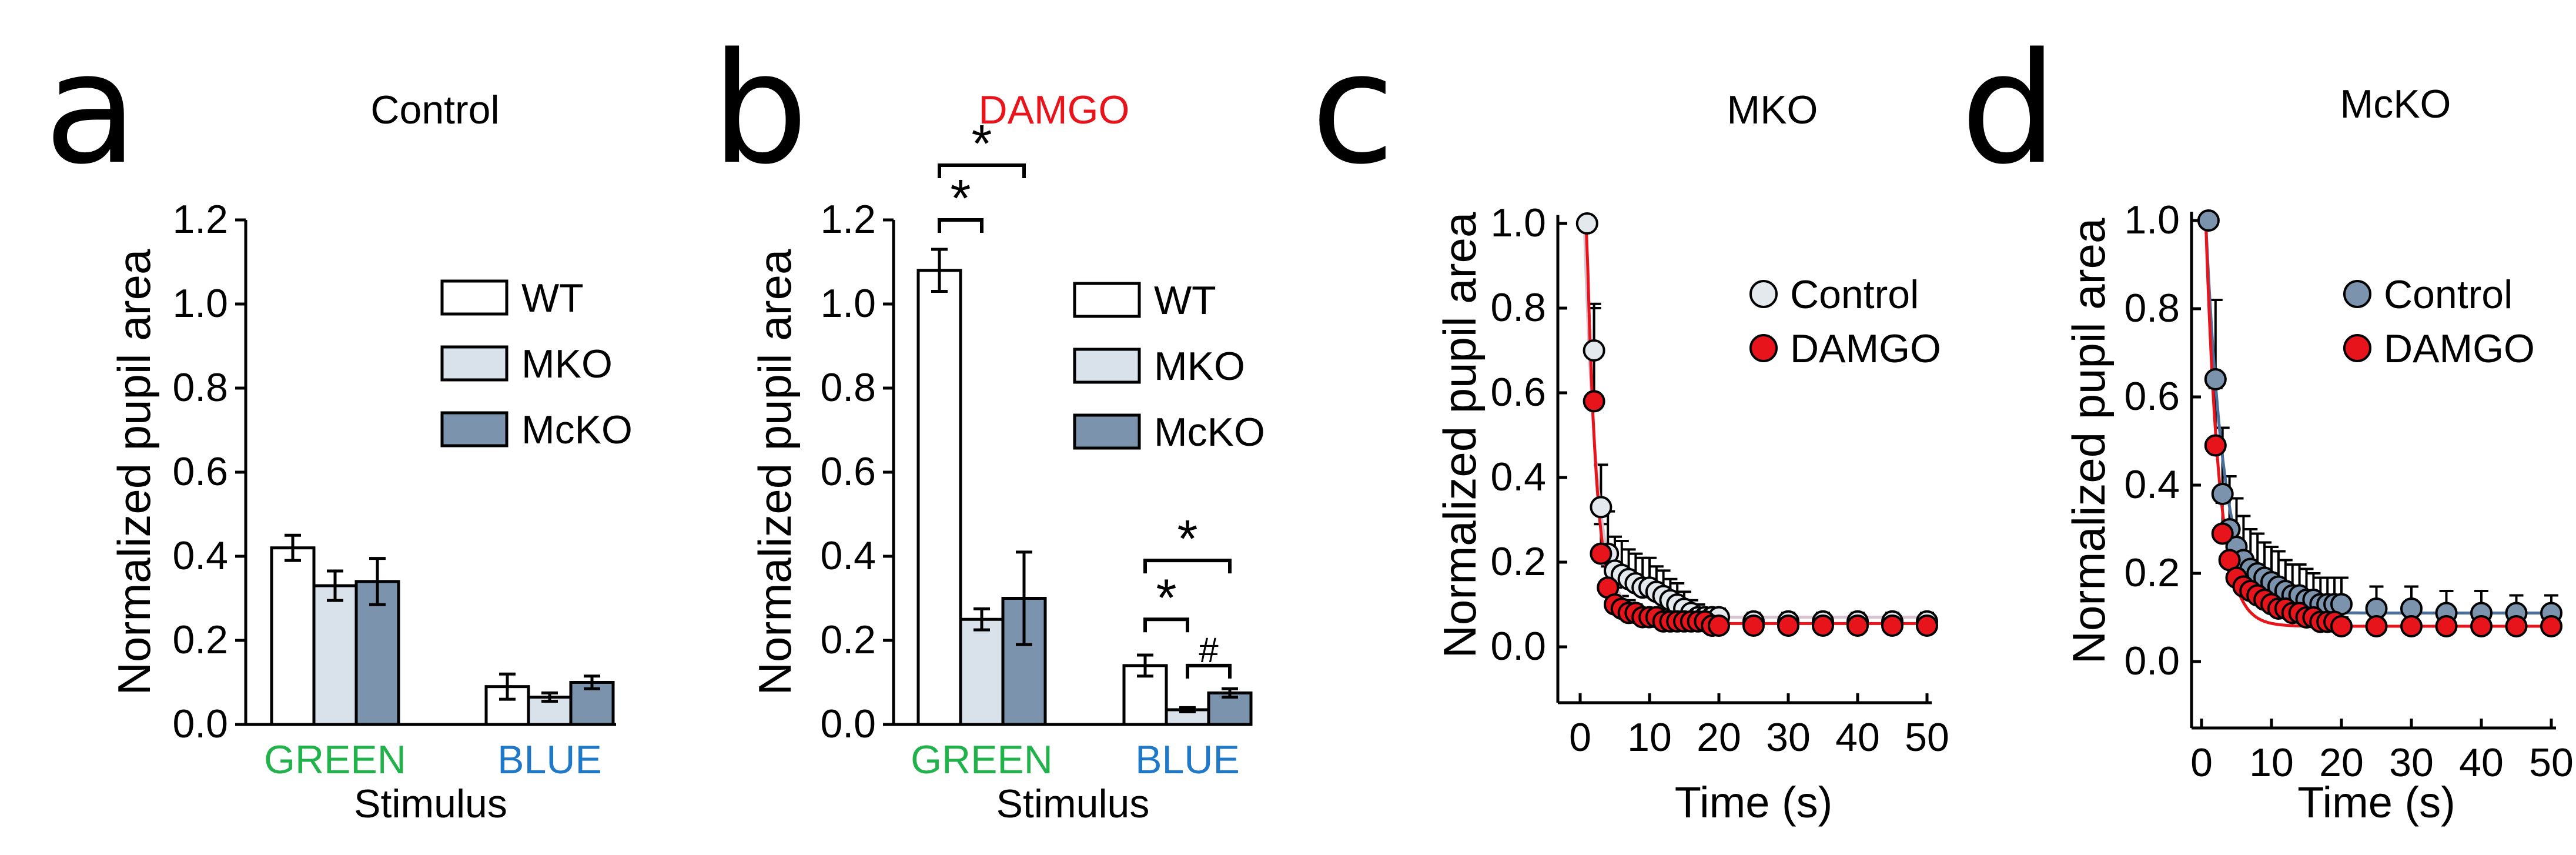  What do you see at coordinates (1054, 110) in the screenshot?
I see `chart-title: DAMGO` at bounding box center [1054, 110].